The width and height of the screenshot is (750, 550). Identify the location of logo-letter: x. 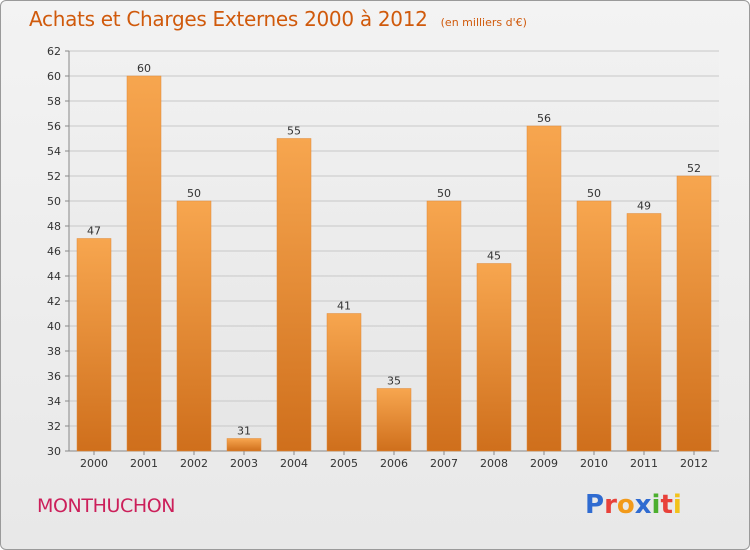
(643, 505).